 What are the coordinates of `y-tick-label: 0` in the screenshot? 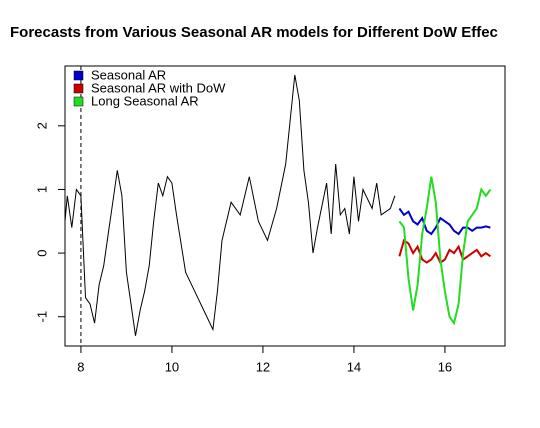 It's located at (41, 252).